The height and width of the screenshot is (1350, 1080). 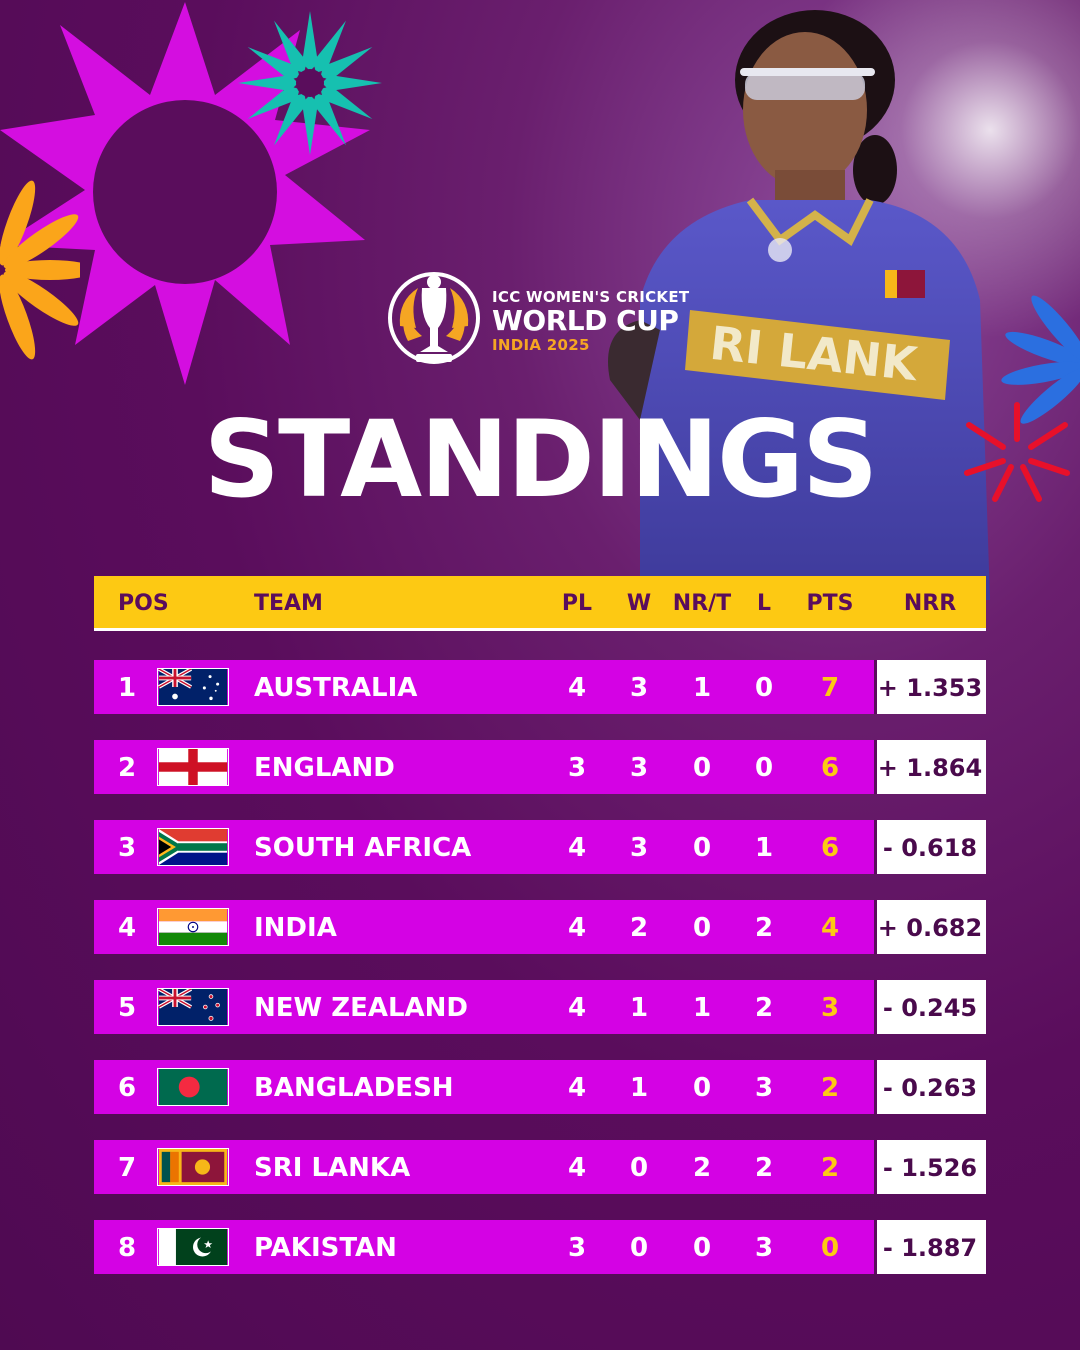 I want to click on nrr-value: - 0.263, so click(x=930, y=1088).